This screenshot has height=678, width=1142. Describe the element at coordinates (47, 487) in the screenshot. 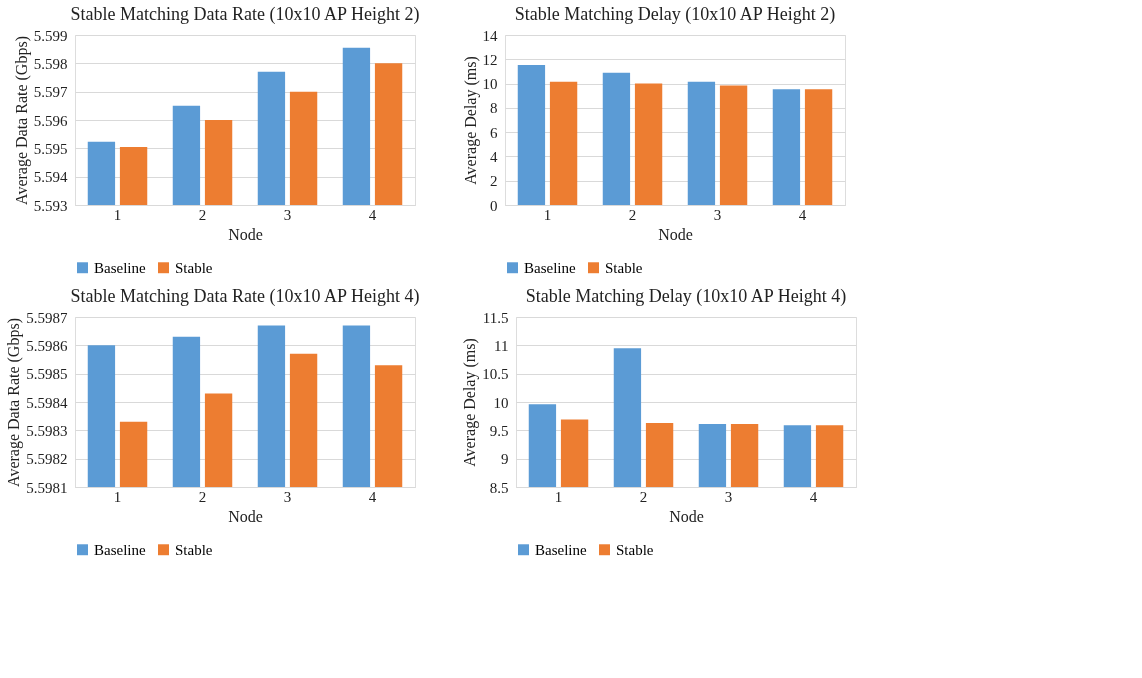

I see `y-tick-label: 5.5981` at that location.